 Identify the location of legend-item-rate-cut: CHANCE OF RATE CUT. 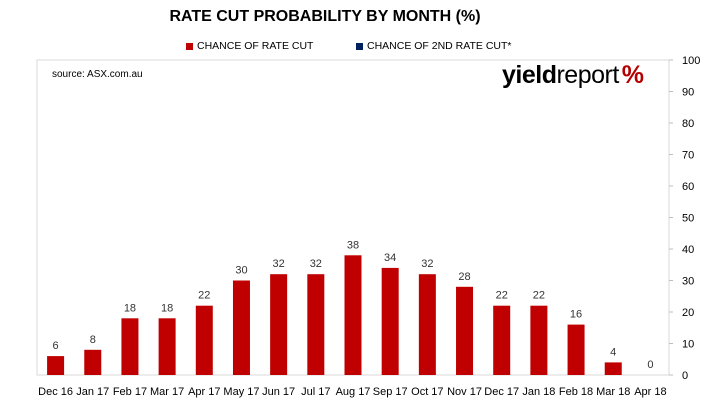
(249, 46).